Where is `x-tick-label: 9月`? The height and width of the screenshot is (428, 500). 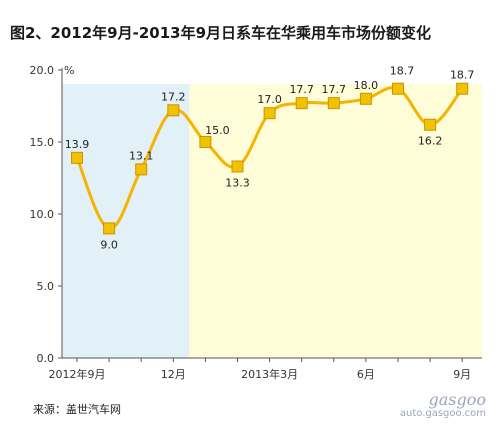
x-tick-label: 9月 is located at coordinates (462, 374).